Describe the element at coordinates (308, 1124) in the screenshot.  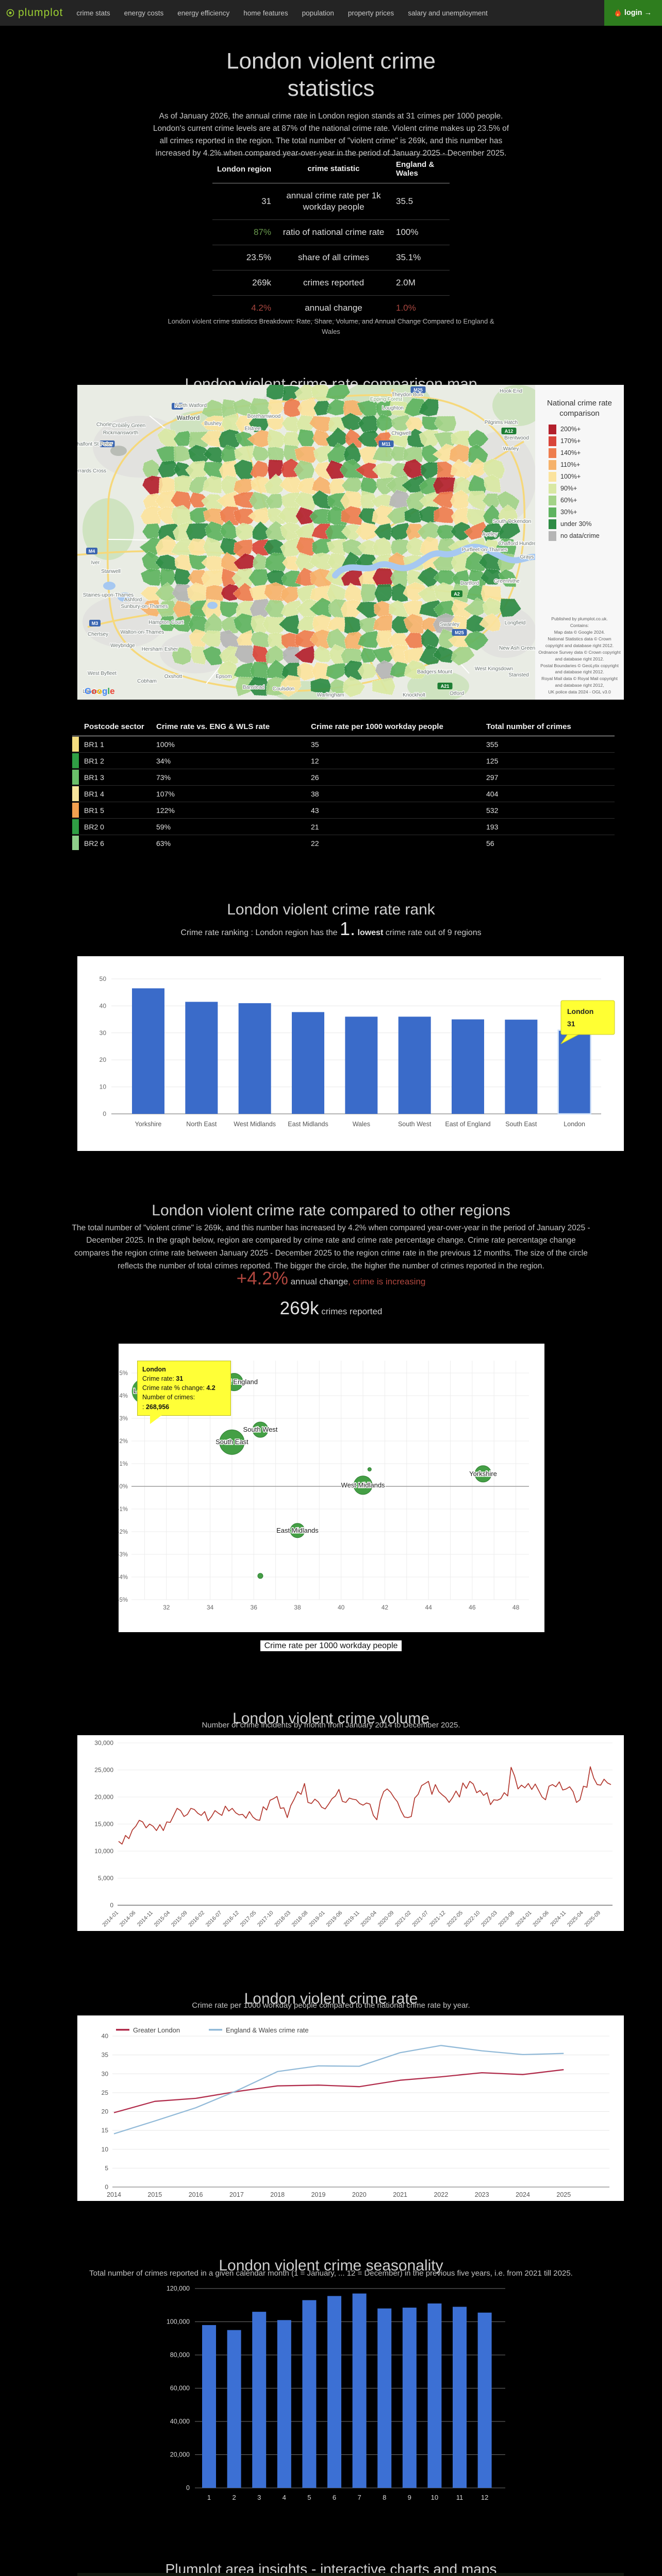
I see `x-axis-label: East Midlands` at that location.